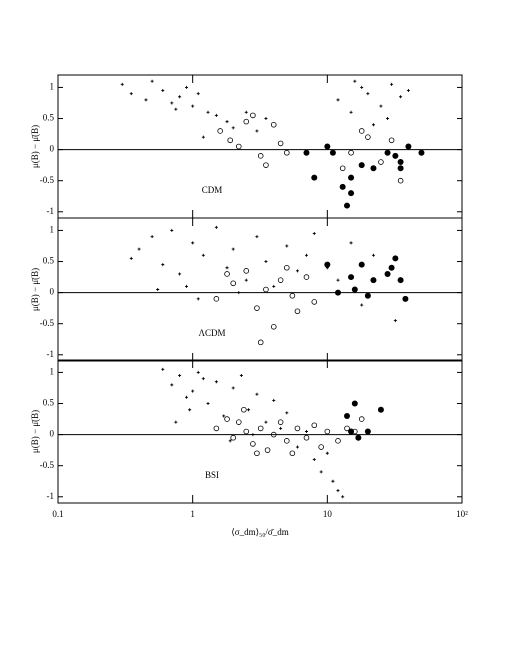  Describe the element at coordinates (211, 333) in the screenshot. I see `panel-label: ΛCDM` at that location.